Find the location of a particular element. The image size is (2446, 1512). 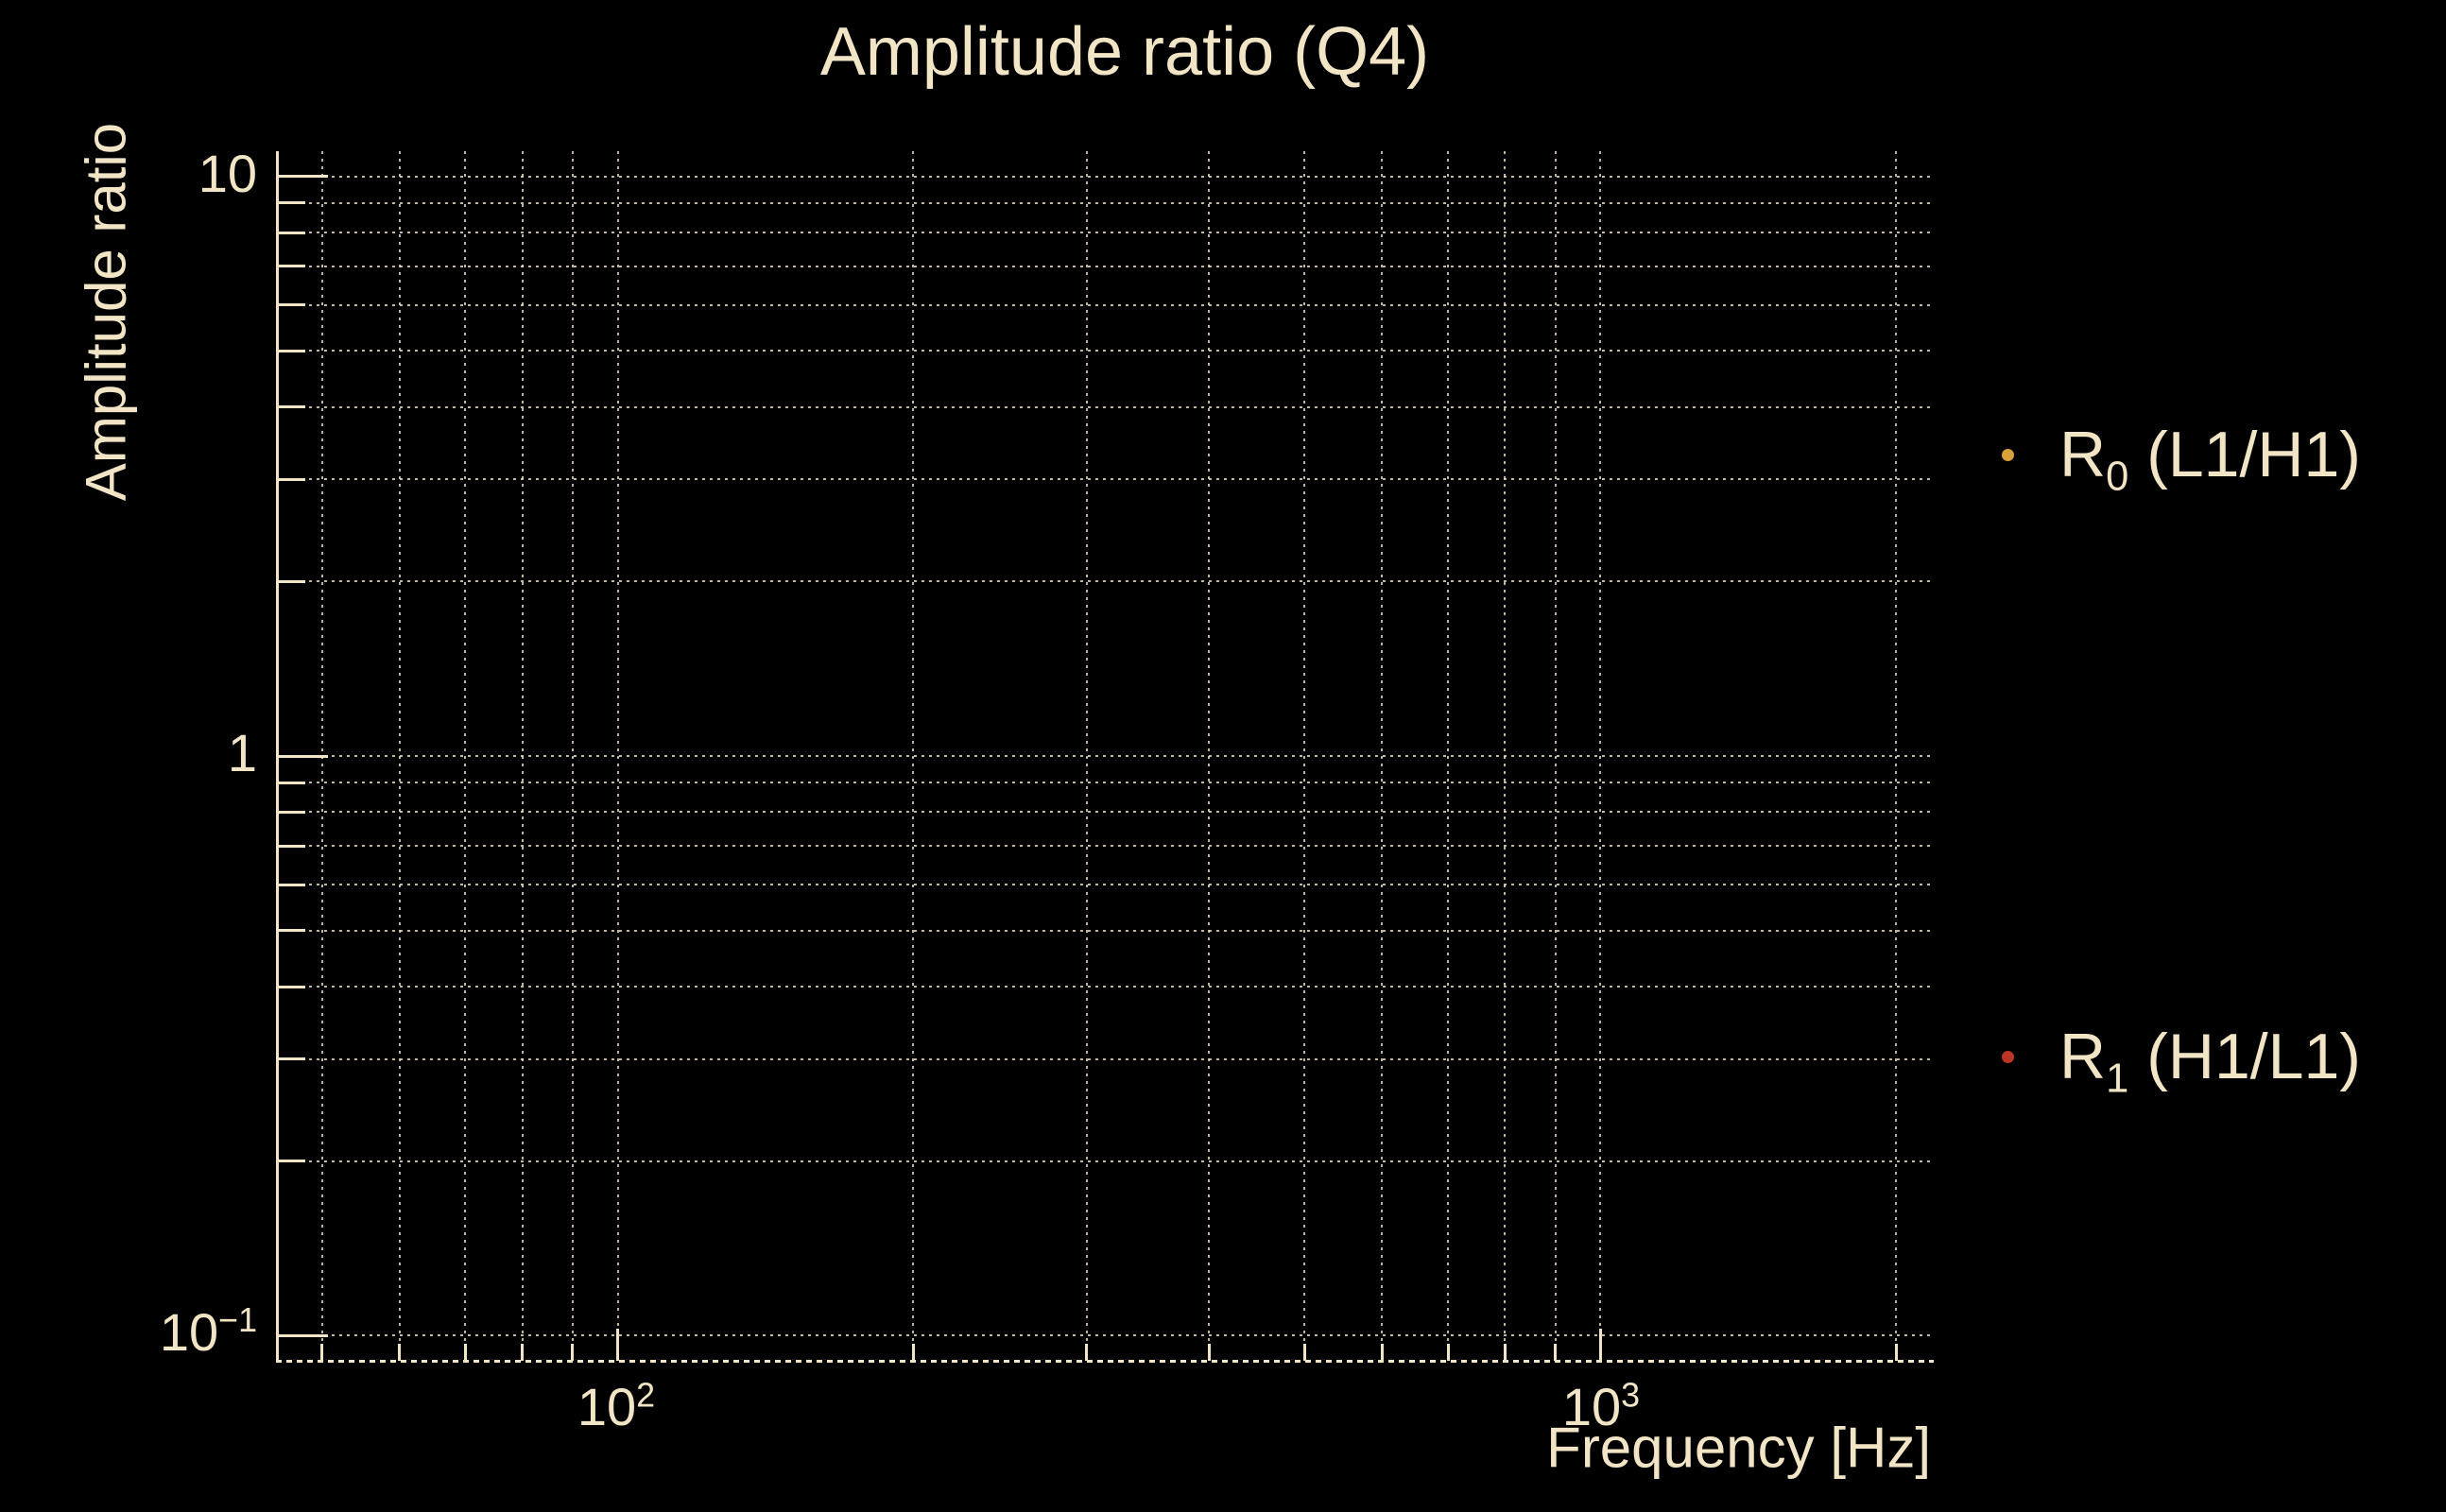

y-tick-0.7 is located at coordinates (292, 846).